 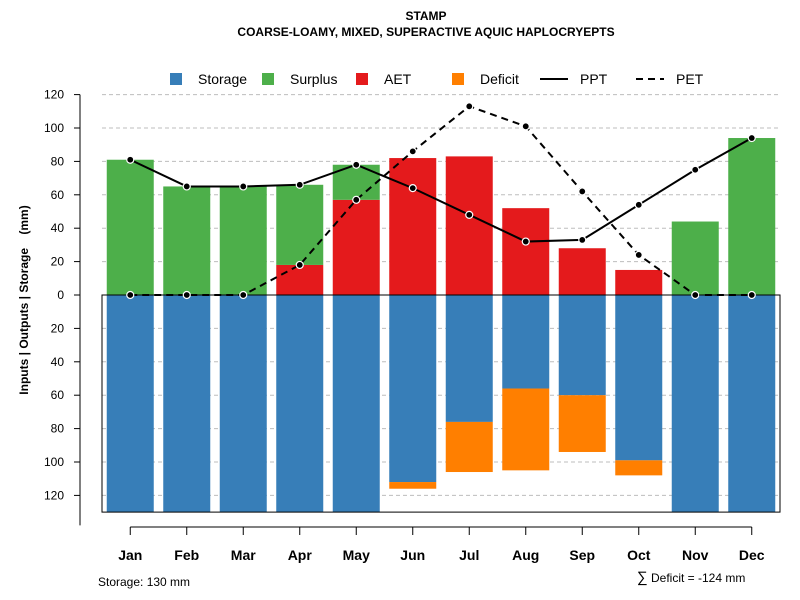 I want to click on storage-footnote: Storage: 130 mm, so click(x=144, y=582).